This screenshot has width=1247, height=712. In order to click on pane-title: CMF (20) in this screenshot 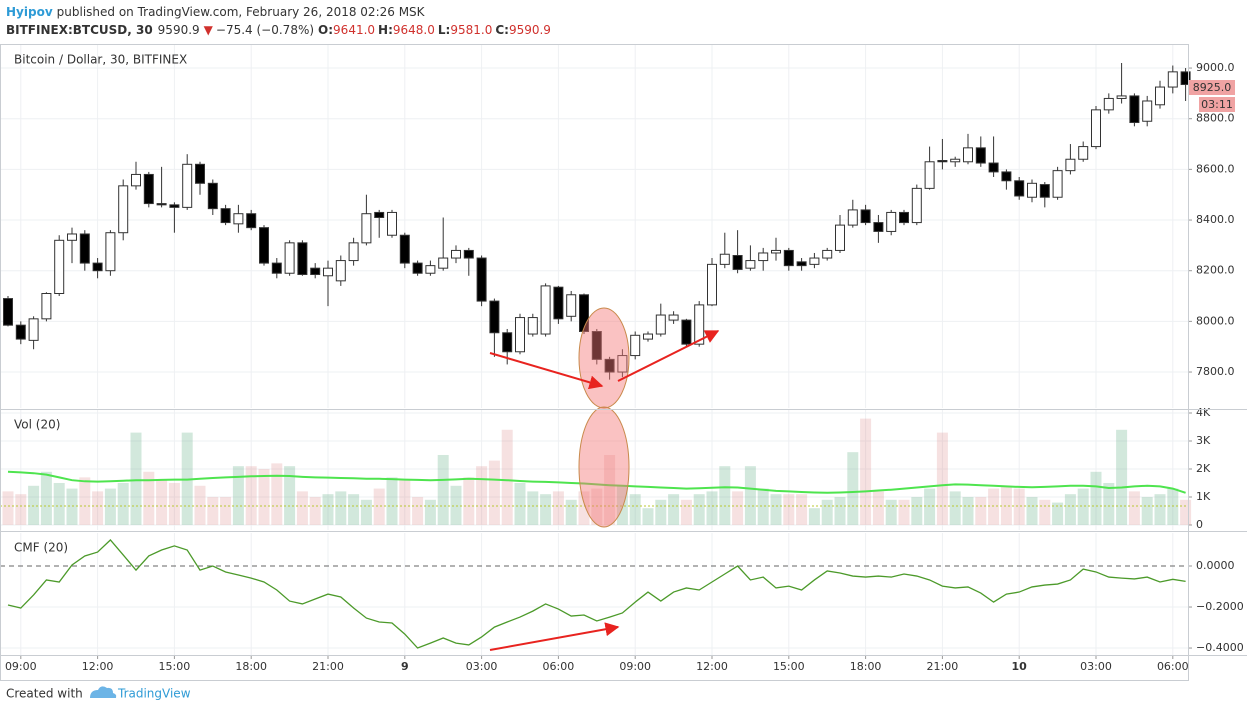, I will do `click(41, 548)`.